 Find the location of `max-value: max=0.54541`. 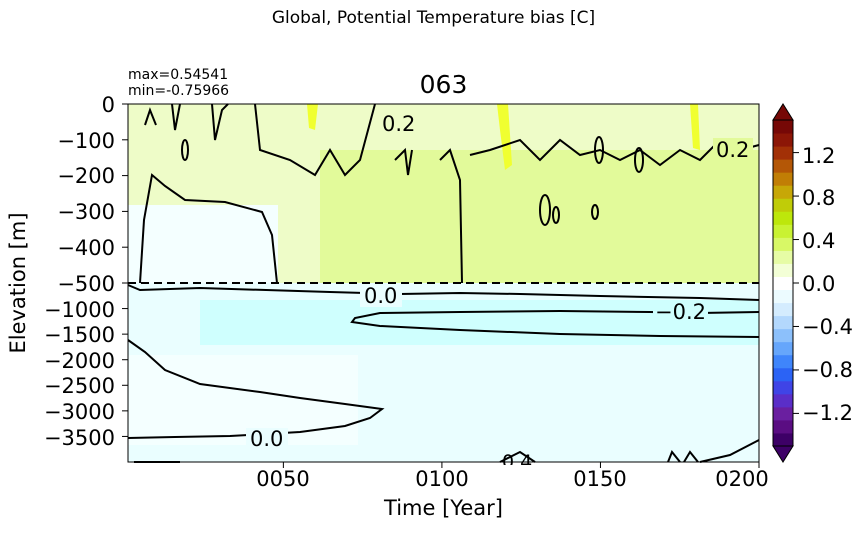

max-value: max=0.54541 is located at coordinates (178, 75).